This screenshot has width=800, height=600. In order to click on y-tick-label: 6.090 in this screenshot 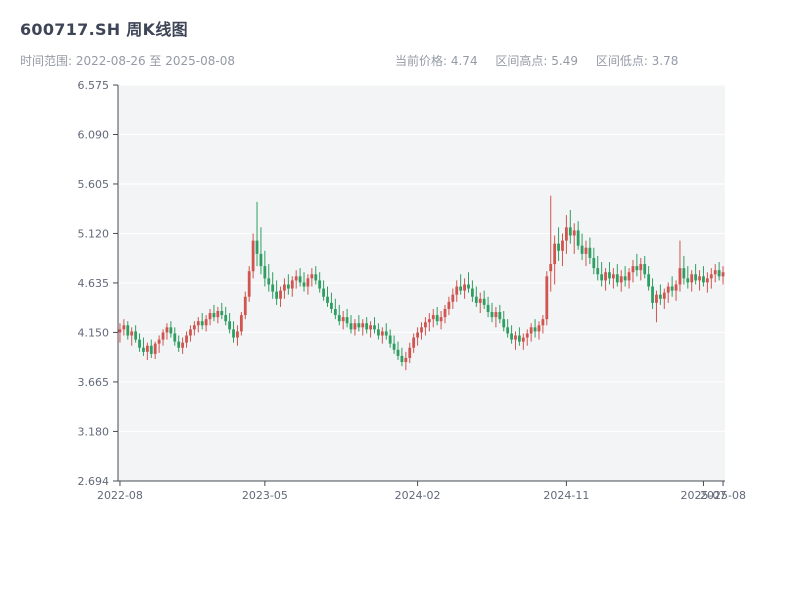, I will do `click(94, 134)`.